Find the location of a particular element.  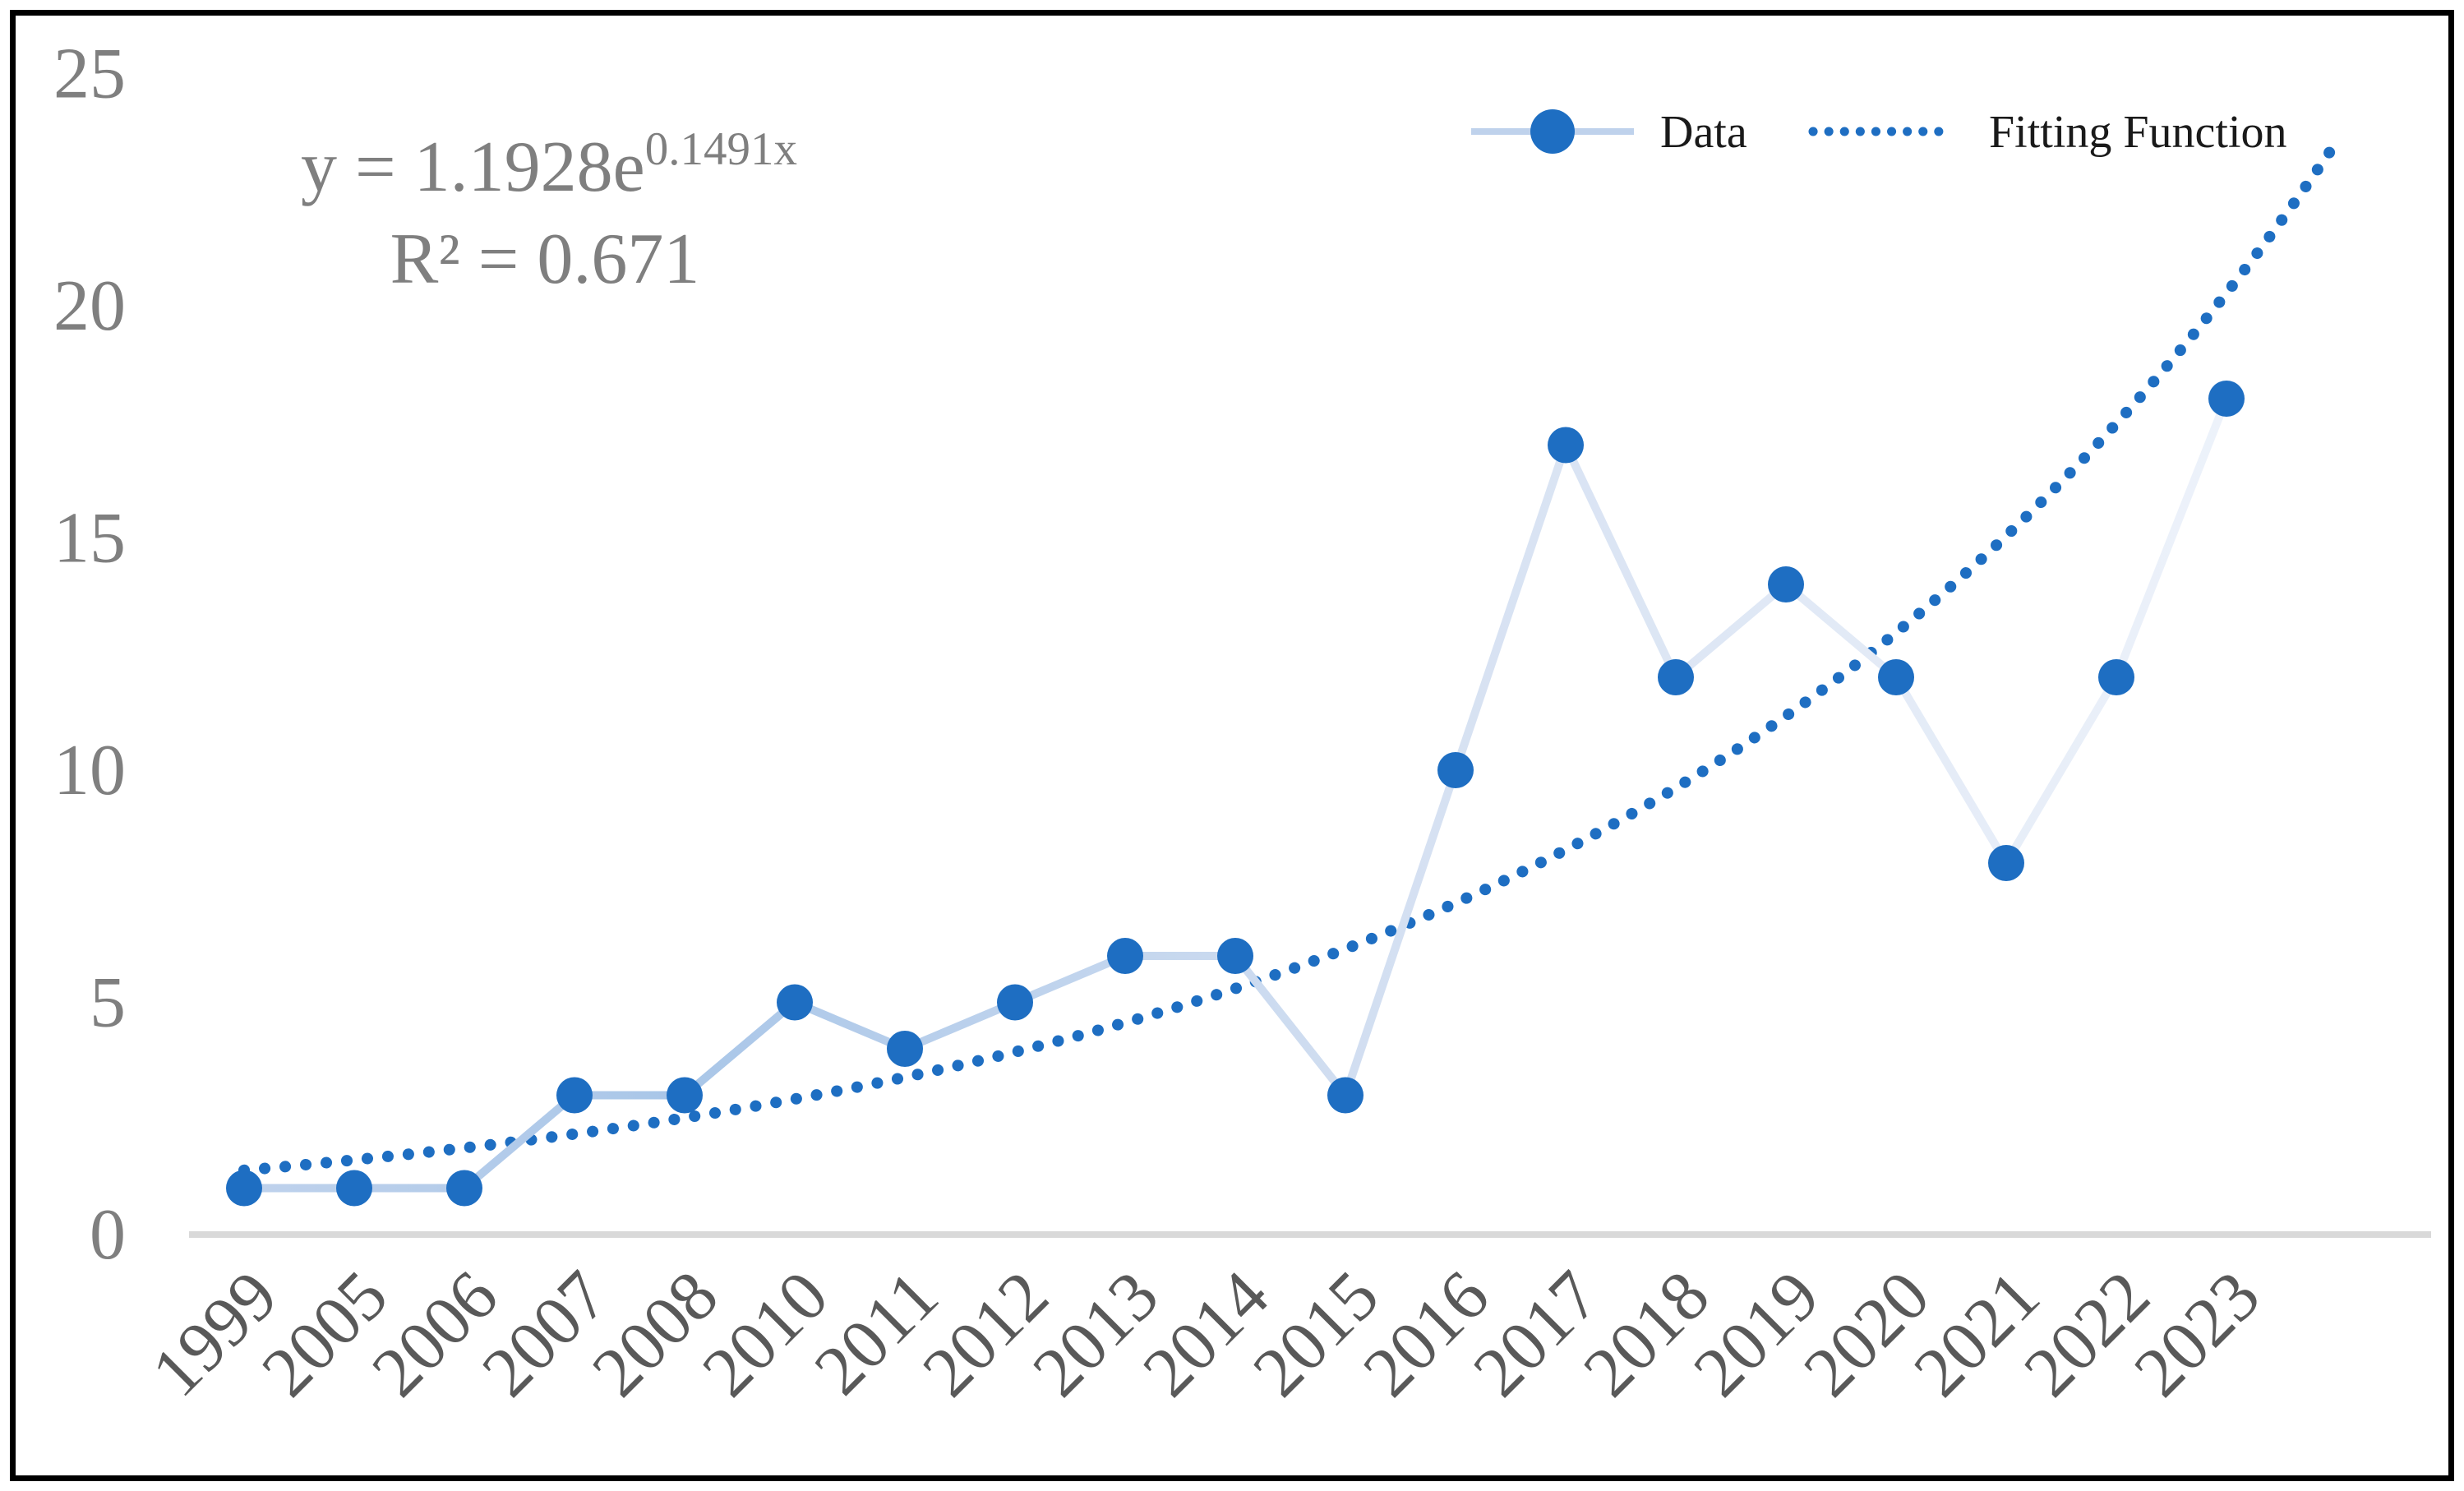

equation-exponent-text: 0.1491x is located at coordinates (721, 149).